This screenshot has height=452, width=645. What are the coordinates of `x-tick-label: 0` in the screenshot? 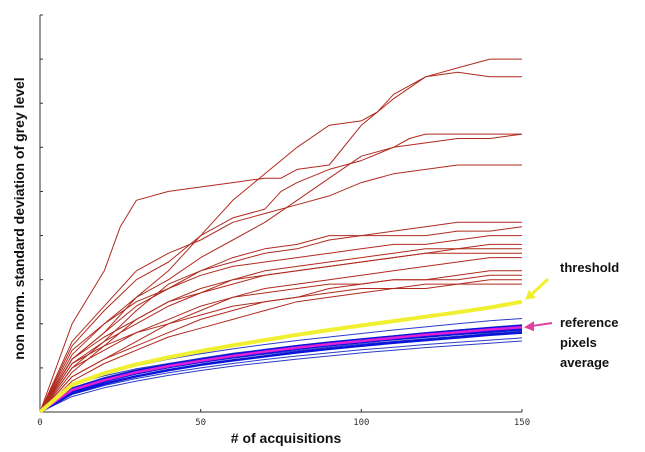 It's located at (39, 423).